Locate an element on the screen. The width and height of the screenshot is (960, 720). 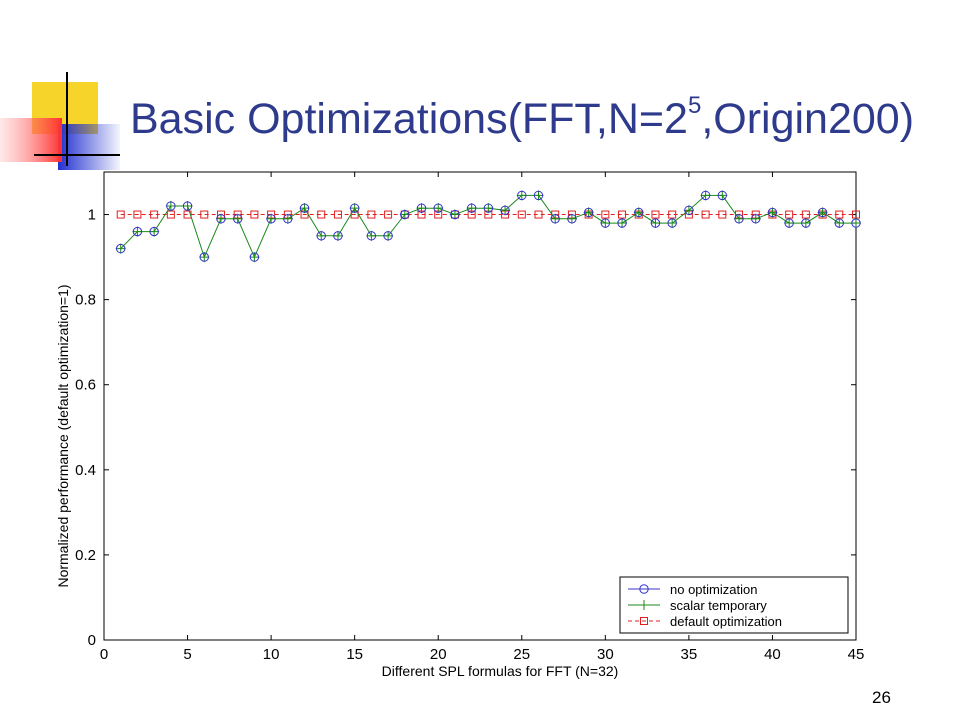
corner-decoration is located at coordinates (60, 121).